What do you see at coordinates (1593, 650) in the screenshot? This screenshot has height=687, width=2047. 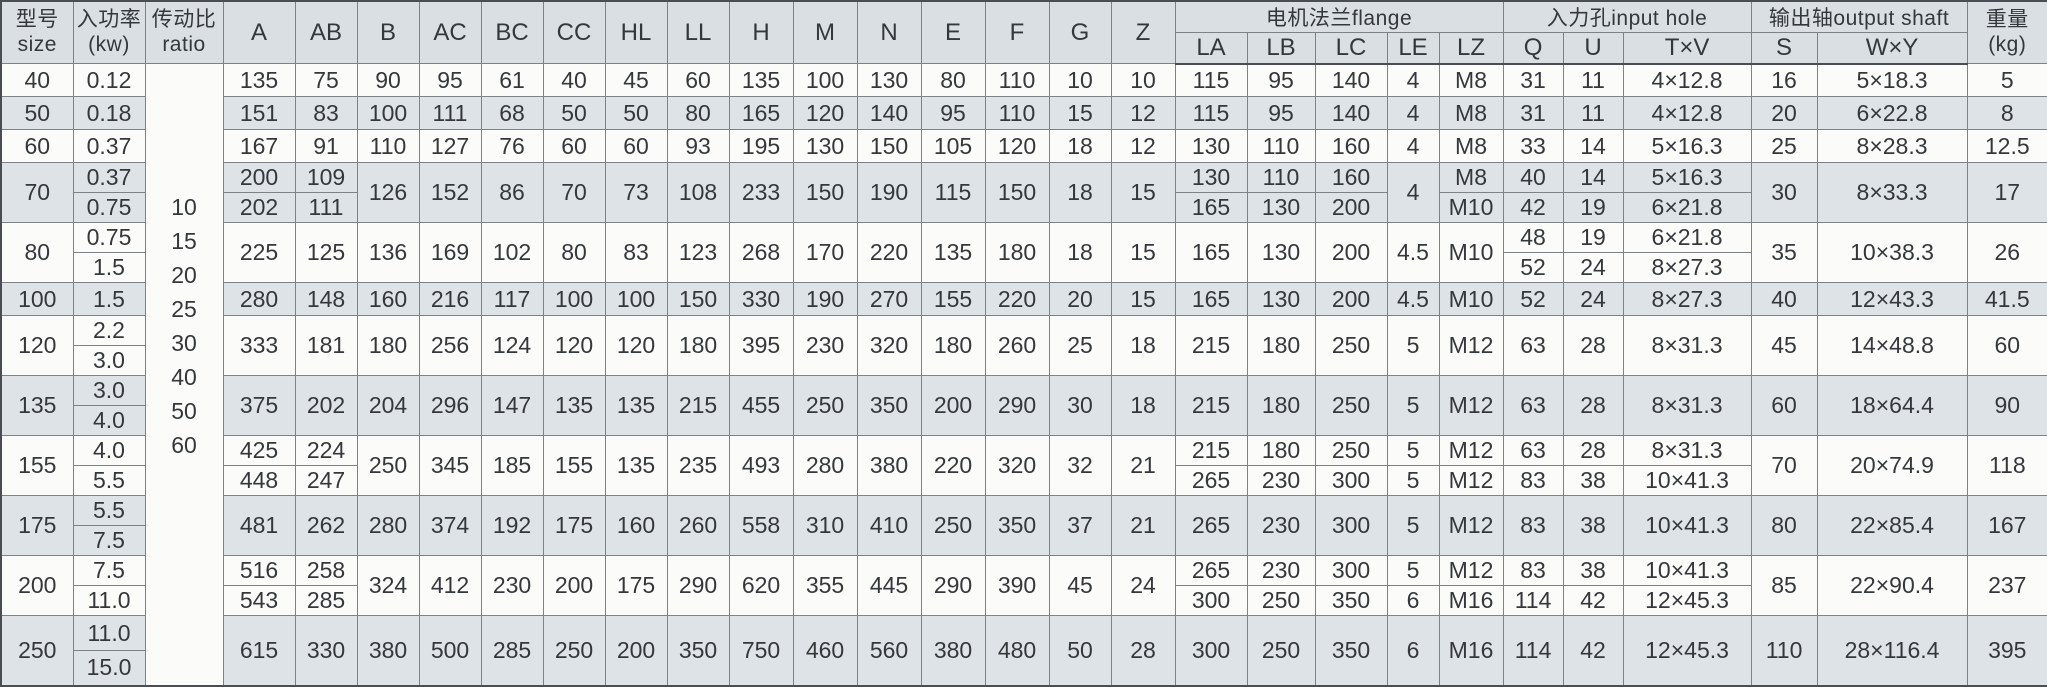 I see `cell-U: 42` at bounding box center [1593, 650].